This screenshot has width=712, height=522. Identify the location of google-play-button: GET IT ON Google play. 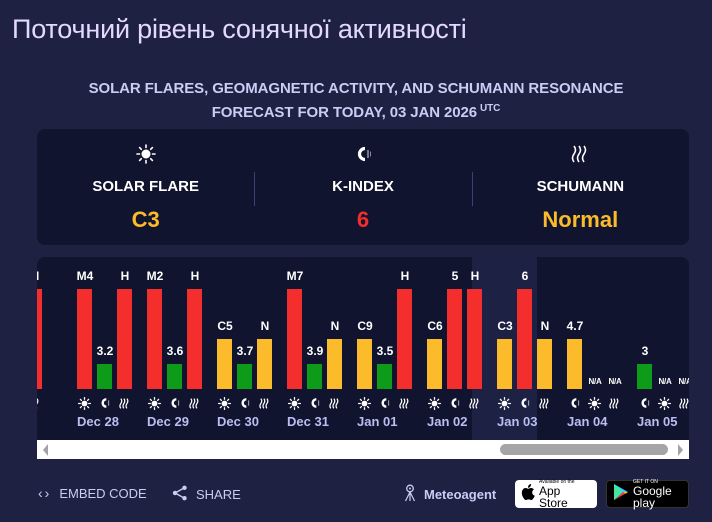
(647, 493).